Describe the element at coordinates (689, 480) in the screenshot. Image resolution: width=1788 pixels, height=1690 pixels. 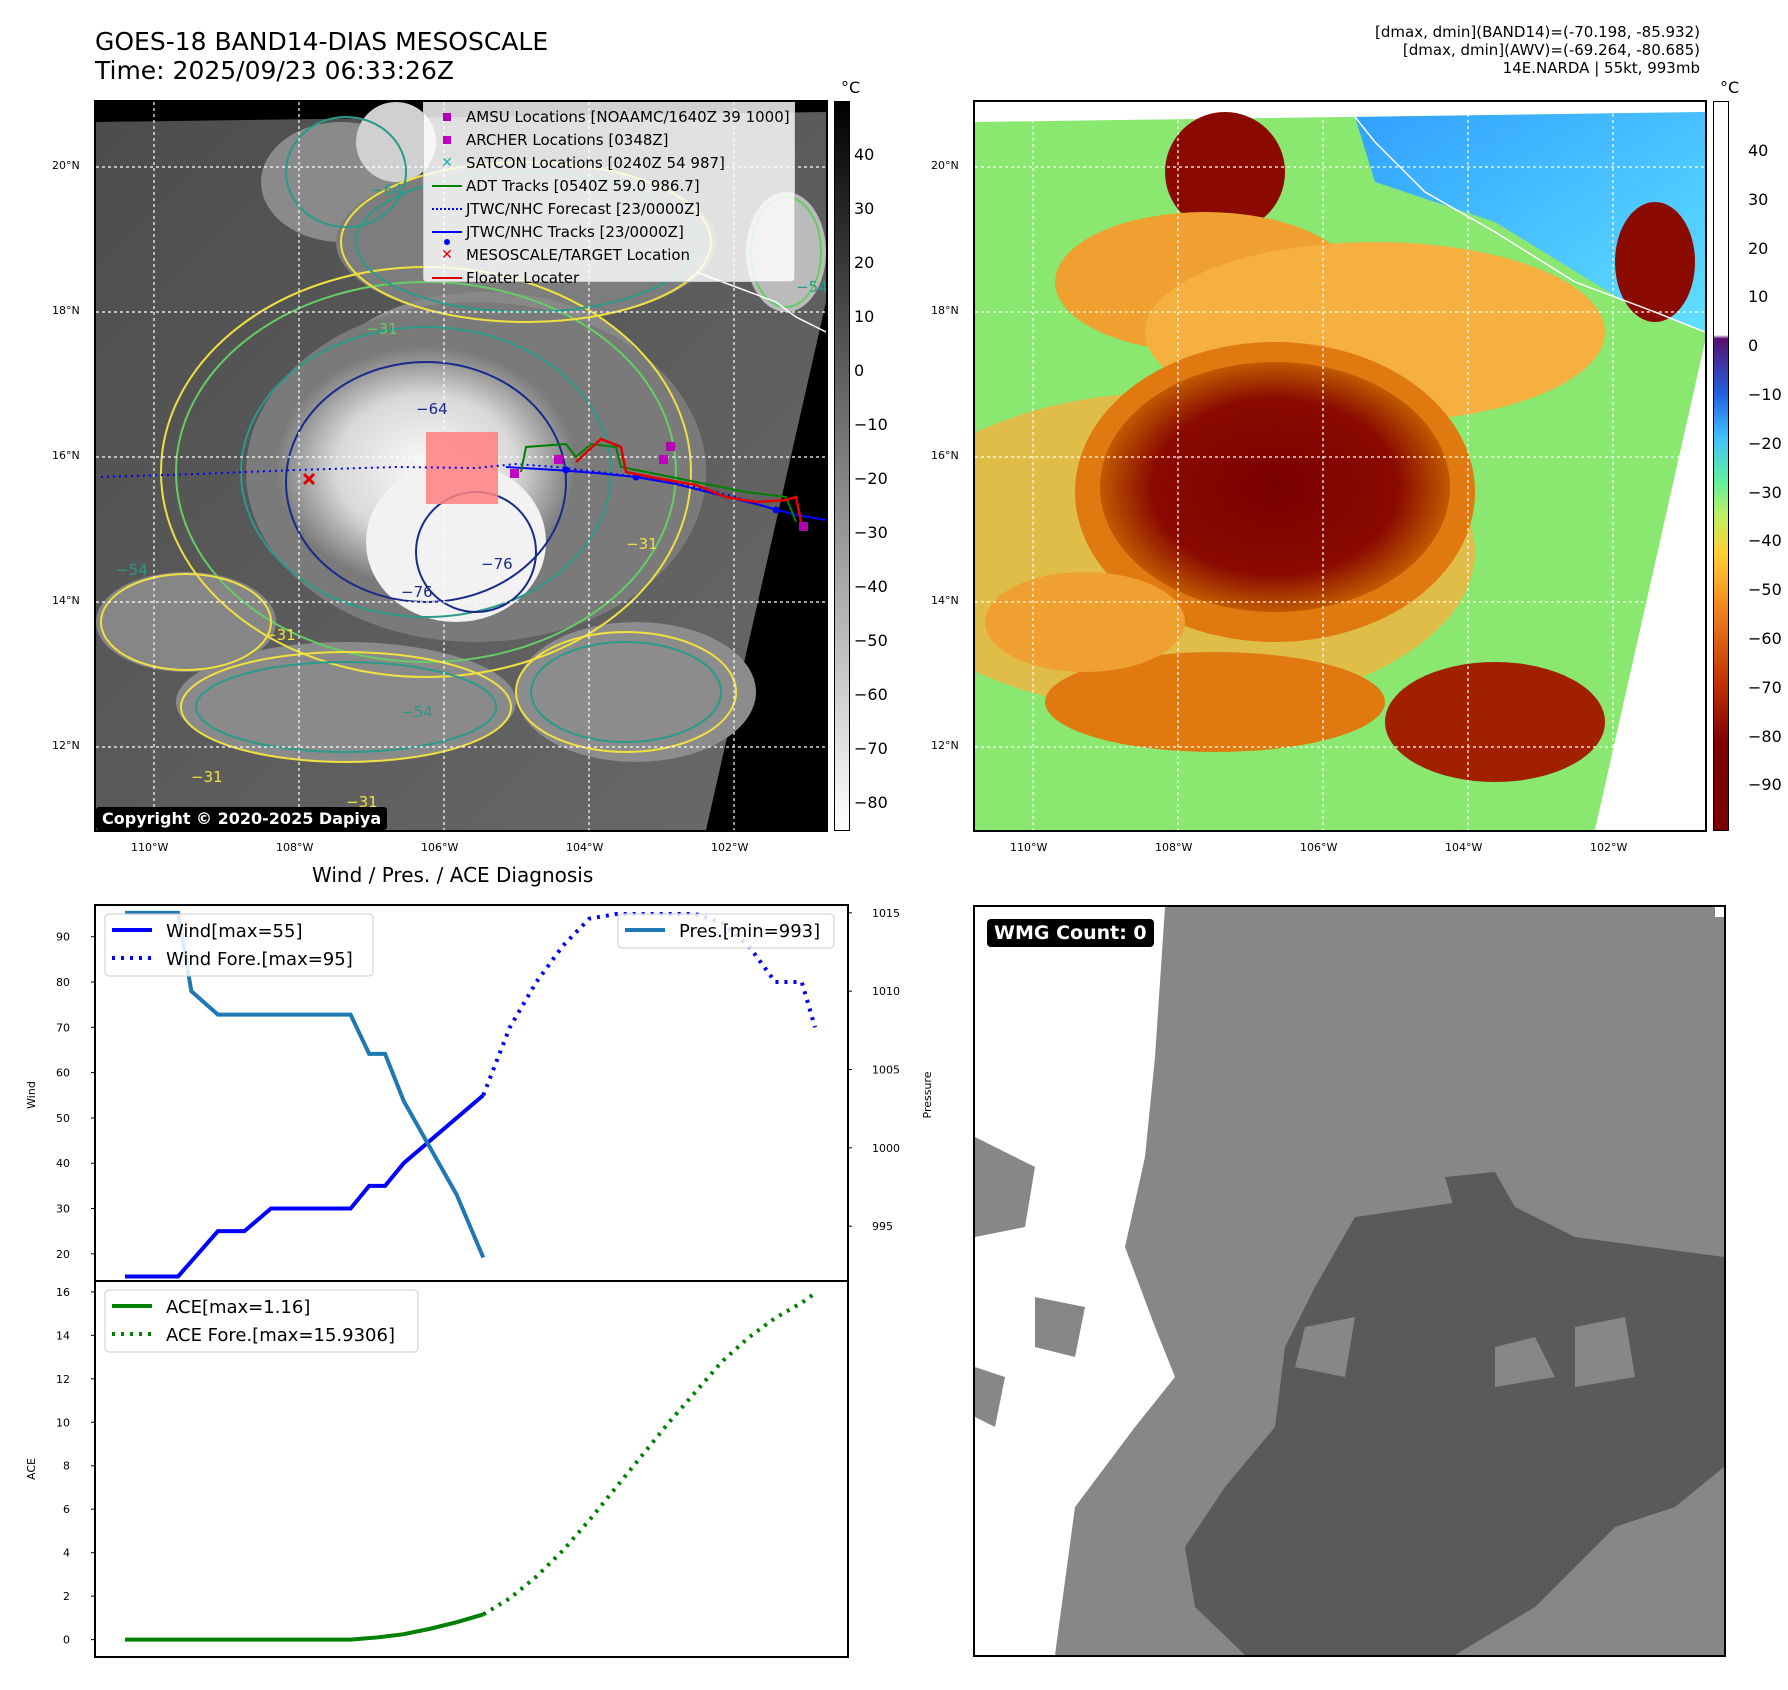
I see `floater-locater-track` at that location.